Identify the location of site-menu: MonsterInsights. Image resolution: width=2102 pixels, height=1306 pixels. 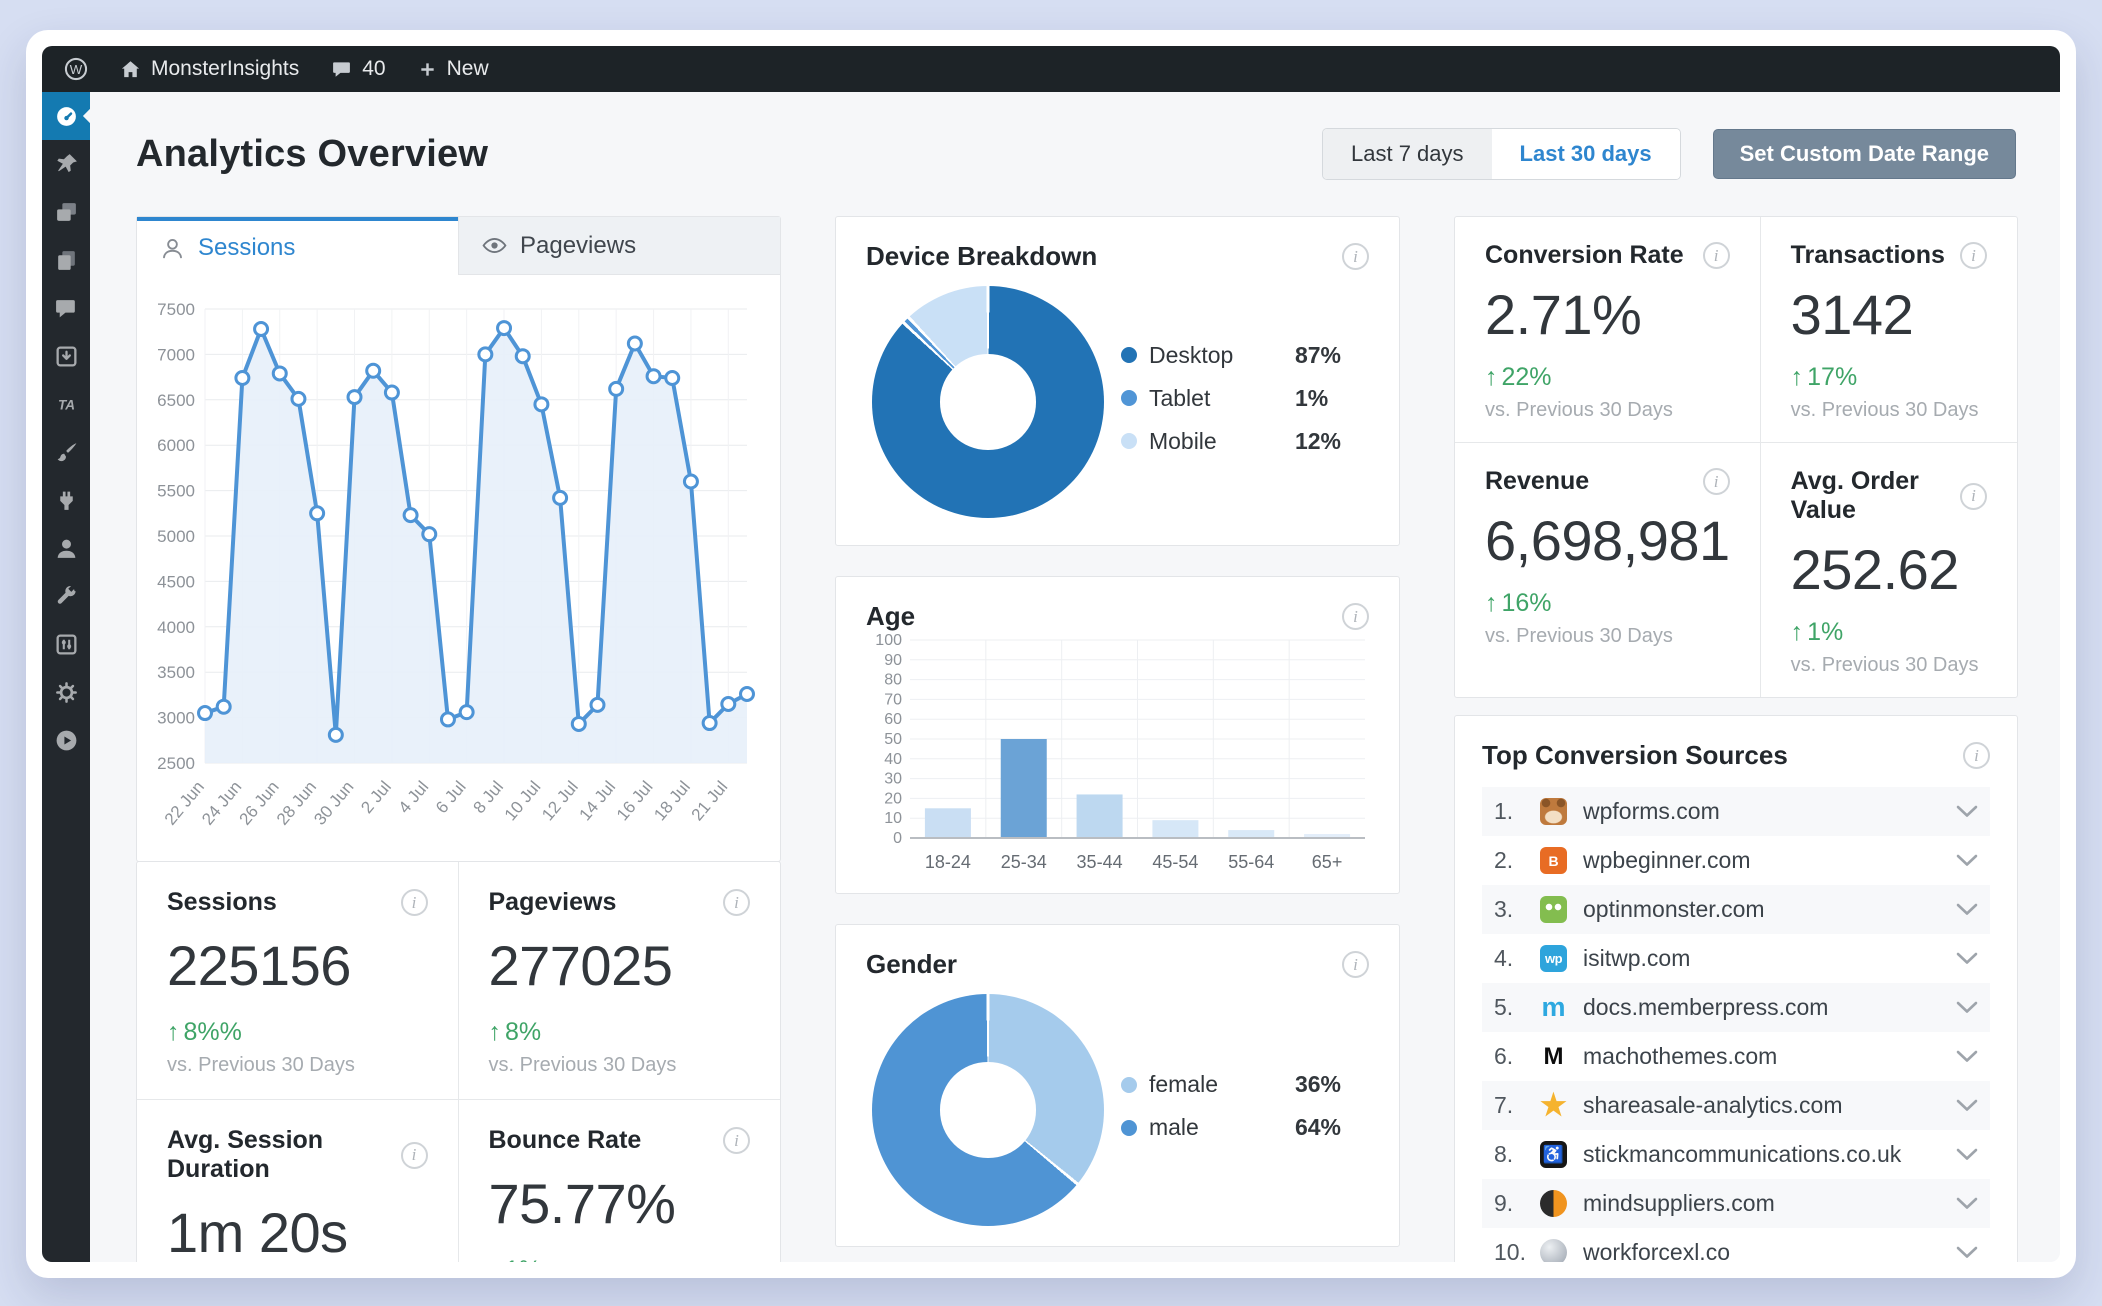
(209, 69).